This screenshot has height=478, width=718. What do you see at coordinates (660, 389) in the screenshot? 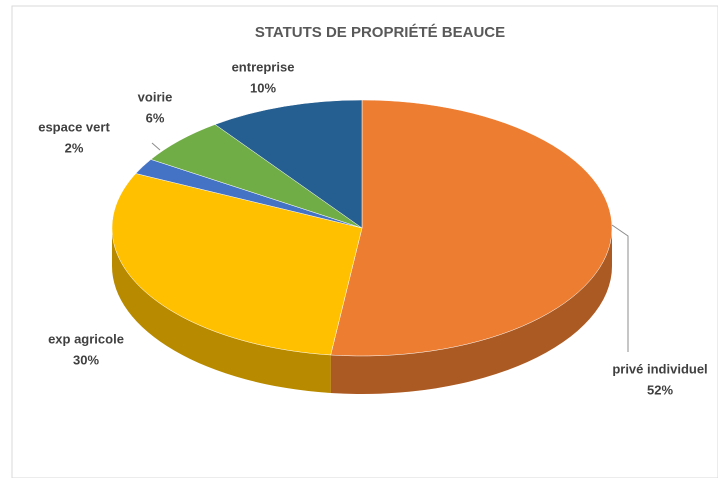
I see `value-label: 52%` at bounding box center [660, 389].